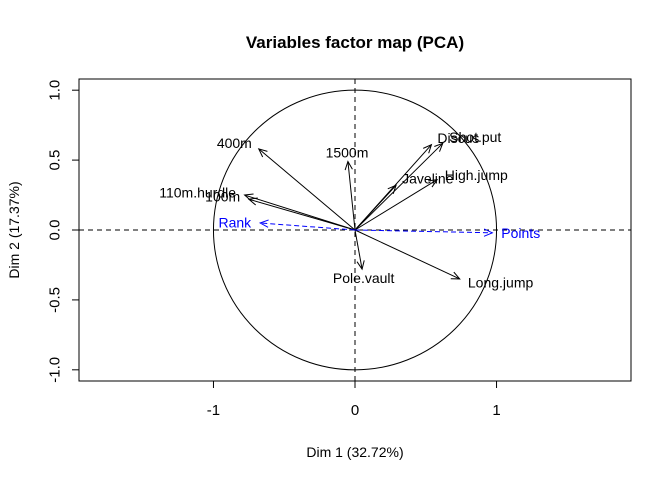 The width and height of the screenshot is (672, 480). What do you see at coordinates (55, 370) in the screenshot?
I see `y-tick-label-0: -1.0` at bounding box center [55, 370].